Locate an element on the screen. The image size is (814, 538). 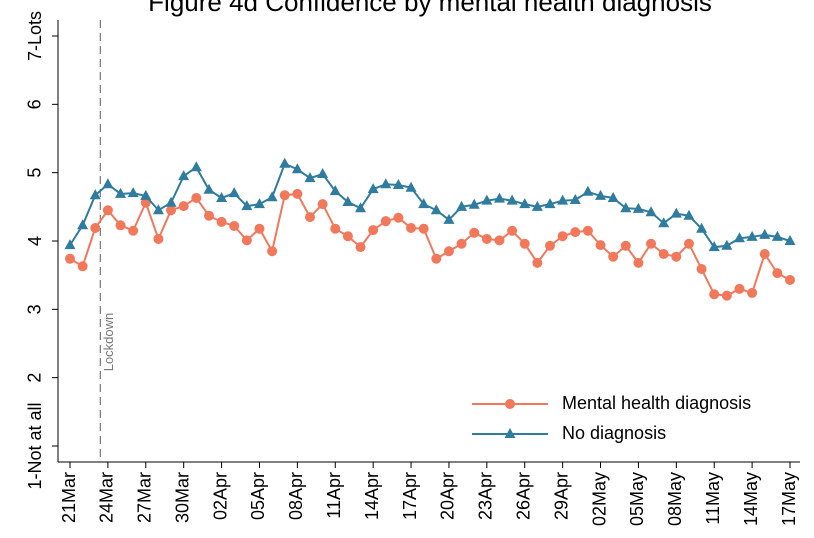
x-tick-label: 11May is located at coordinates (713, 498).